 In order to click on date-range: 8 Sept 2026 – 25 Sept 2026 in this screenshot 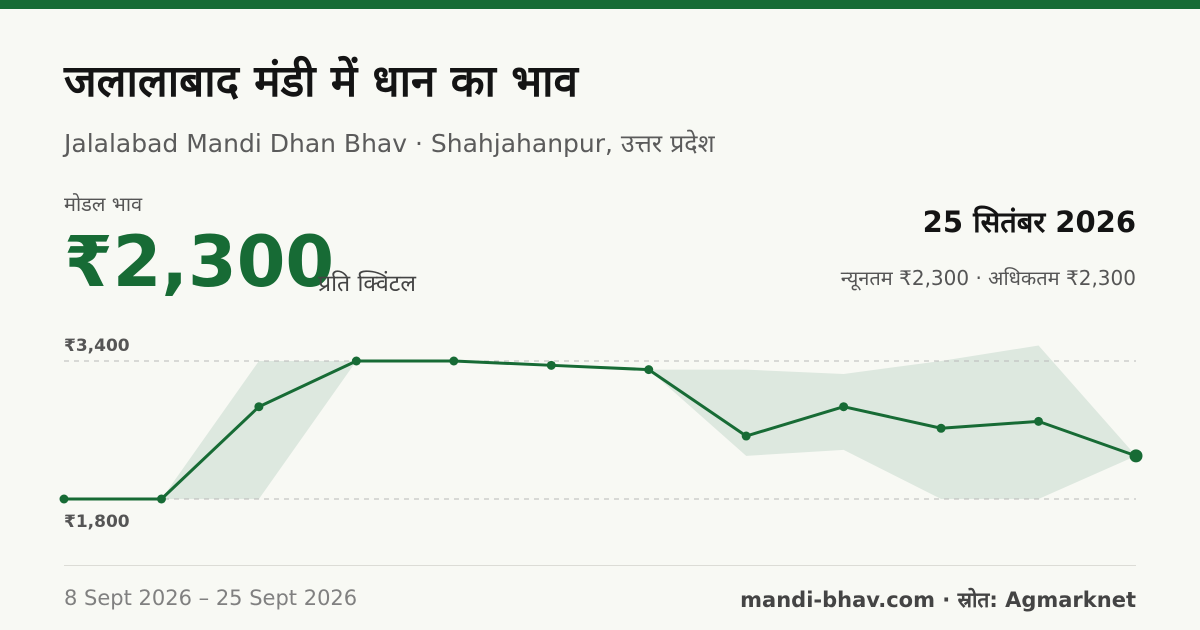, I will do `click(211, 598)`.